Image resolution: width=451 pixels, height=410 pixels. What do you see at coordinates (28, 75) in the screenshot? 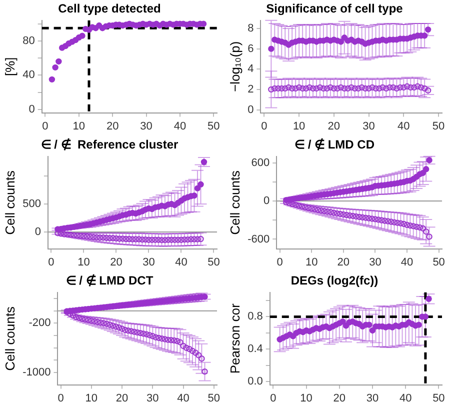
I see `y-tick-label: 40` at bounding box center [28, 75].